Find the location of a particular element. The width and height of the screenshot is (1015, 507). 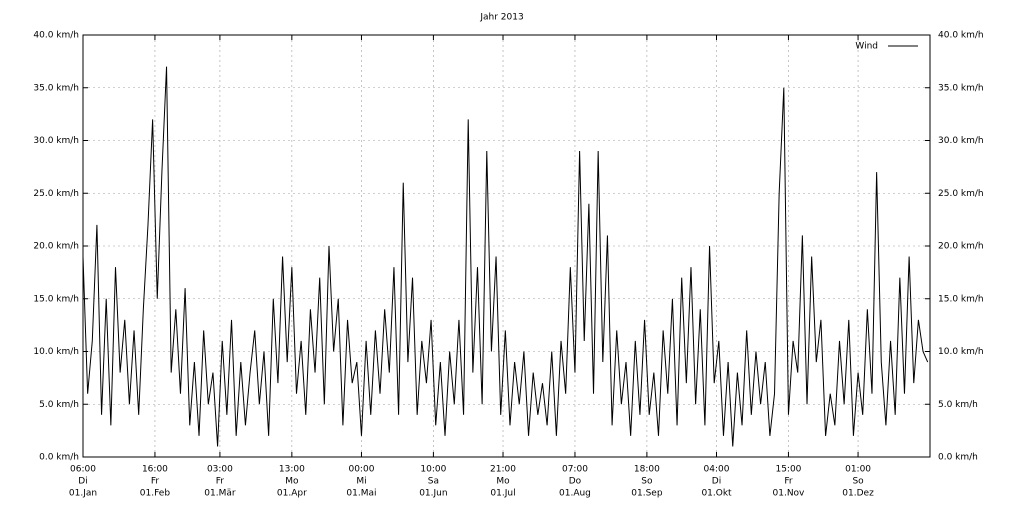

x-tick-label: 01.Mär is located at coordinates (220, 494).